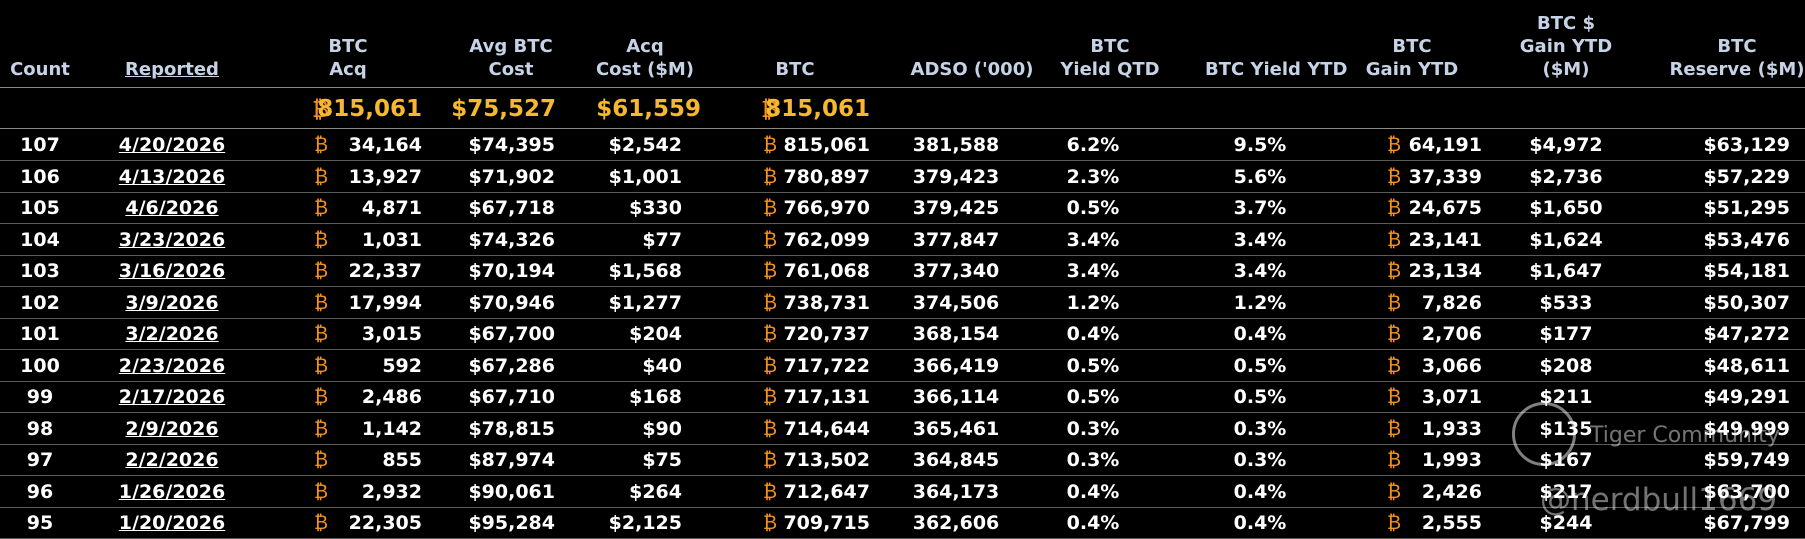 The image size is (1805, 539). What do you see at coordinates (645, 145) in the screenshot?
I see `cell-acq-cost: $2,542` at bounding box center [645, 145].